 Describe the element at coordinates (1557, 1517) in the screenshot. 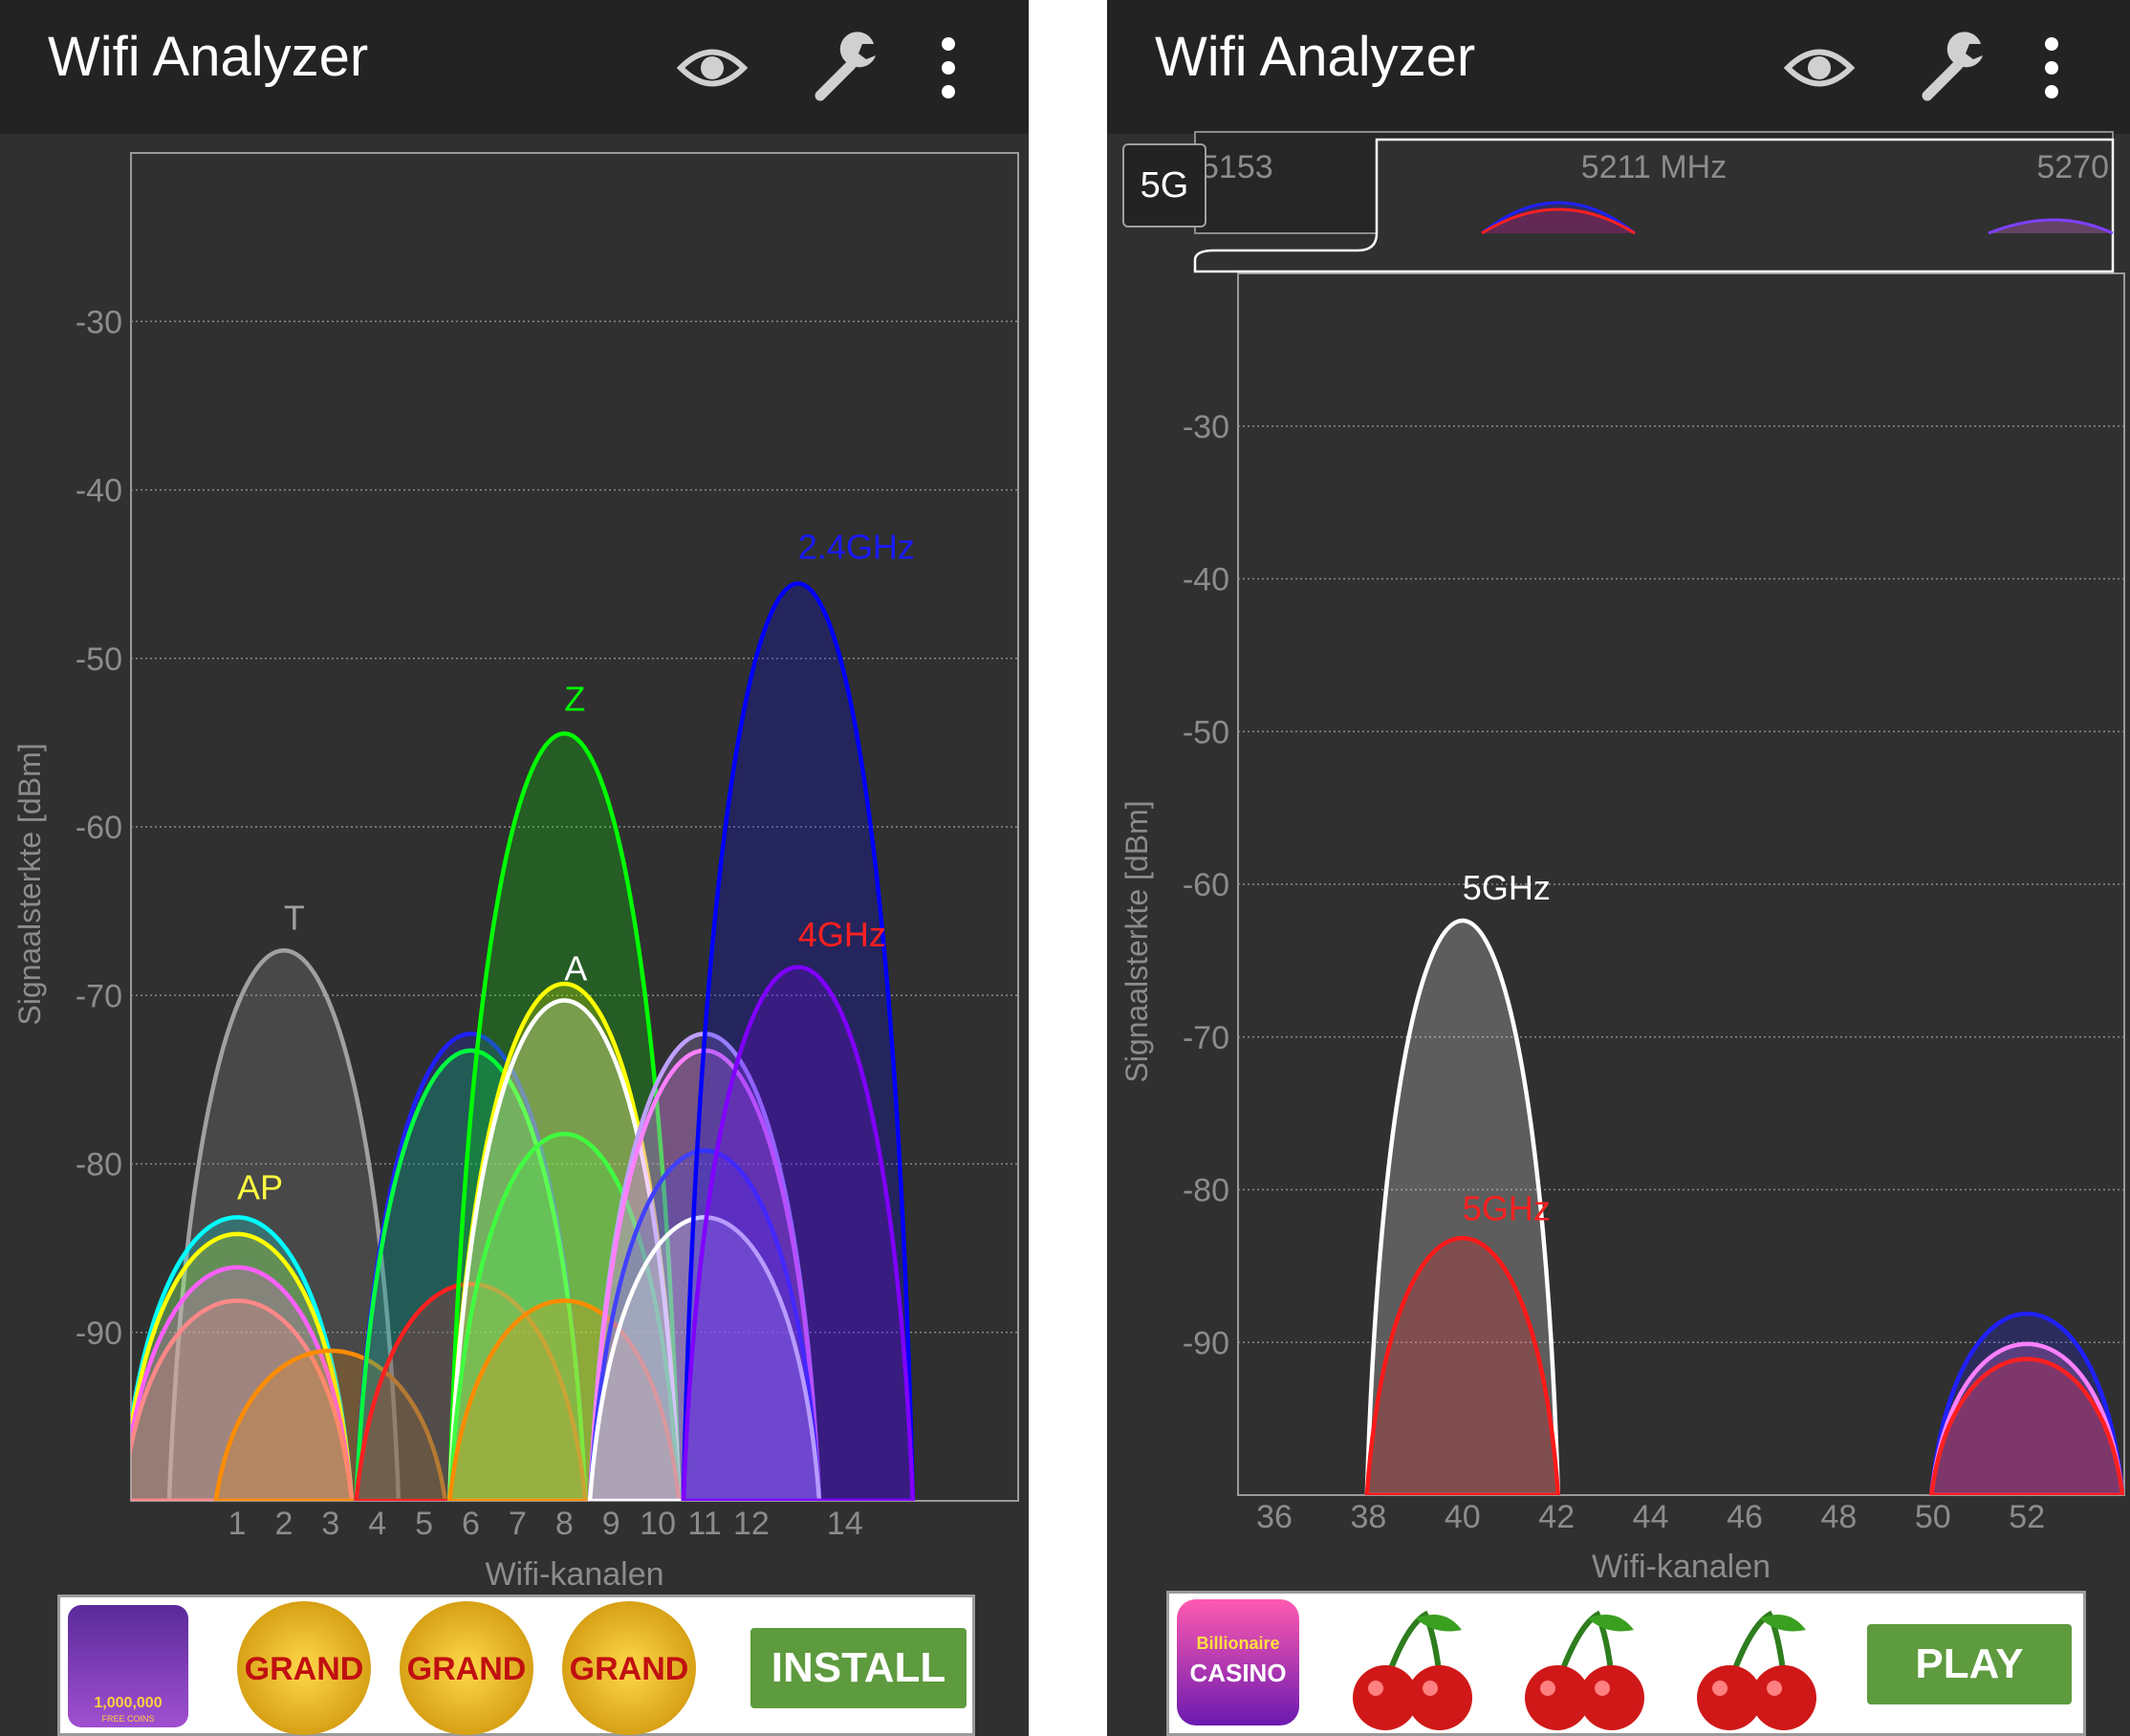

I see `x-tick-label: 42` at that location.